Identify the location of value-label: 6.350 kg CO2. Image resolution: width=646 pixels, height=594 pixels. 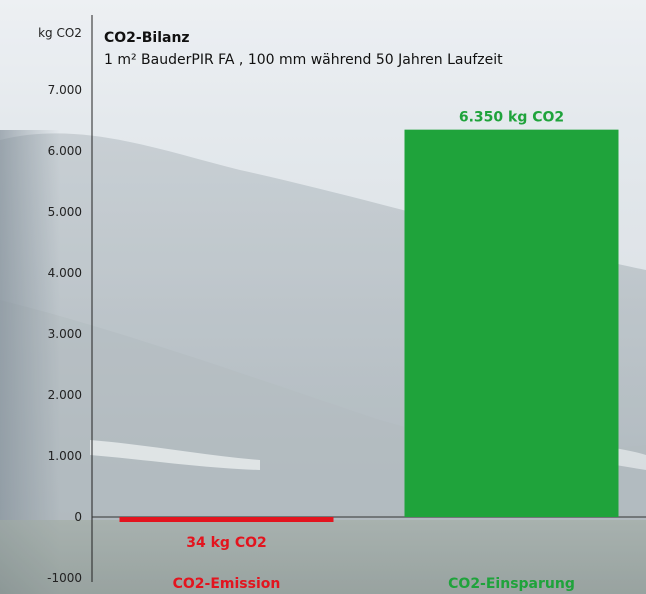
(511, 118).